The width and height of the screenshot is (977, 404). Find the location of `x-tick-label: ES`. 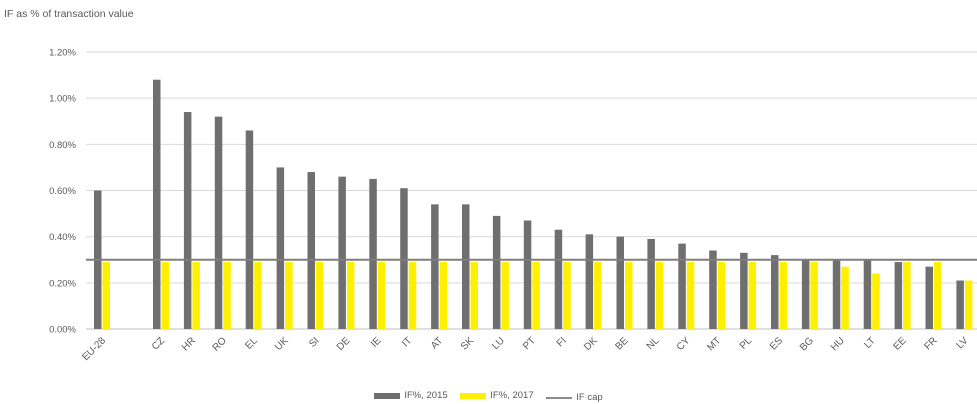

x-tick-label: ES is located at coordinates (776, 343).